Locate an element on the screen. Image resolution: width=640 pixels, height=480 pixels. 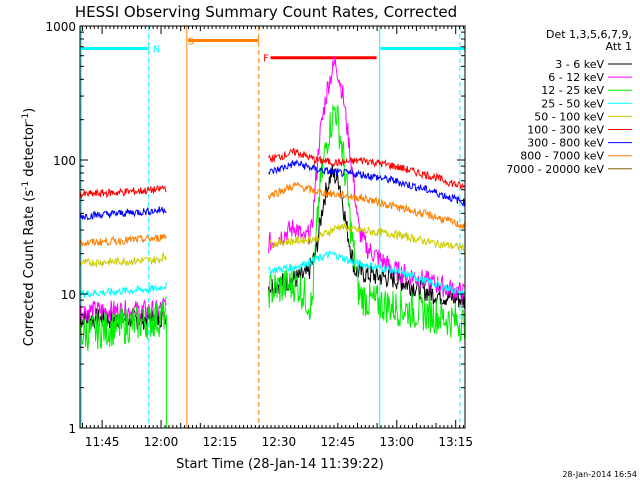
legend-header: Att 1 is located at coordinates (619, 46).